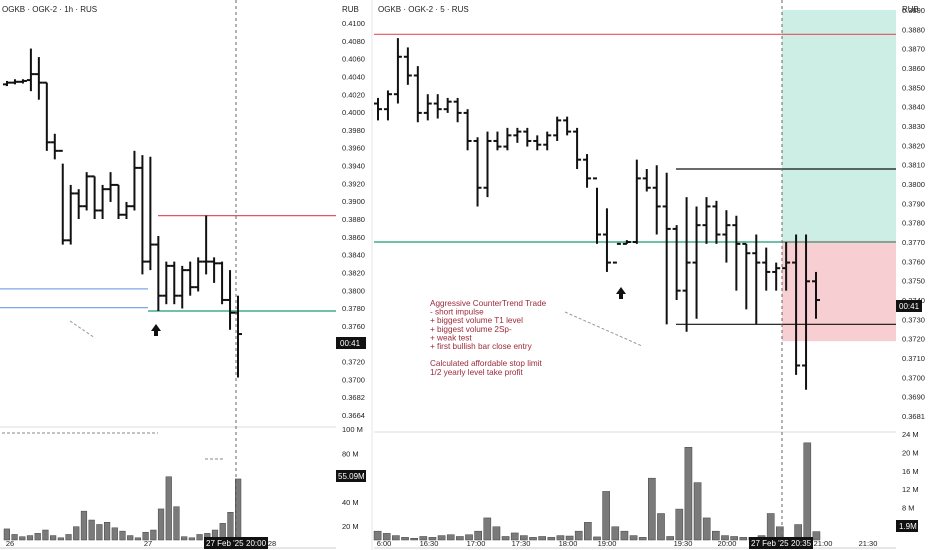  Describe the element at coordinates (122, 508) in the screenshot. I see `left-volume-bars` at that location.